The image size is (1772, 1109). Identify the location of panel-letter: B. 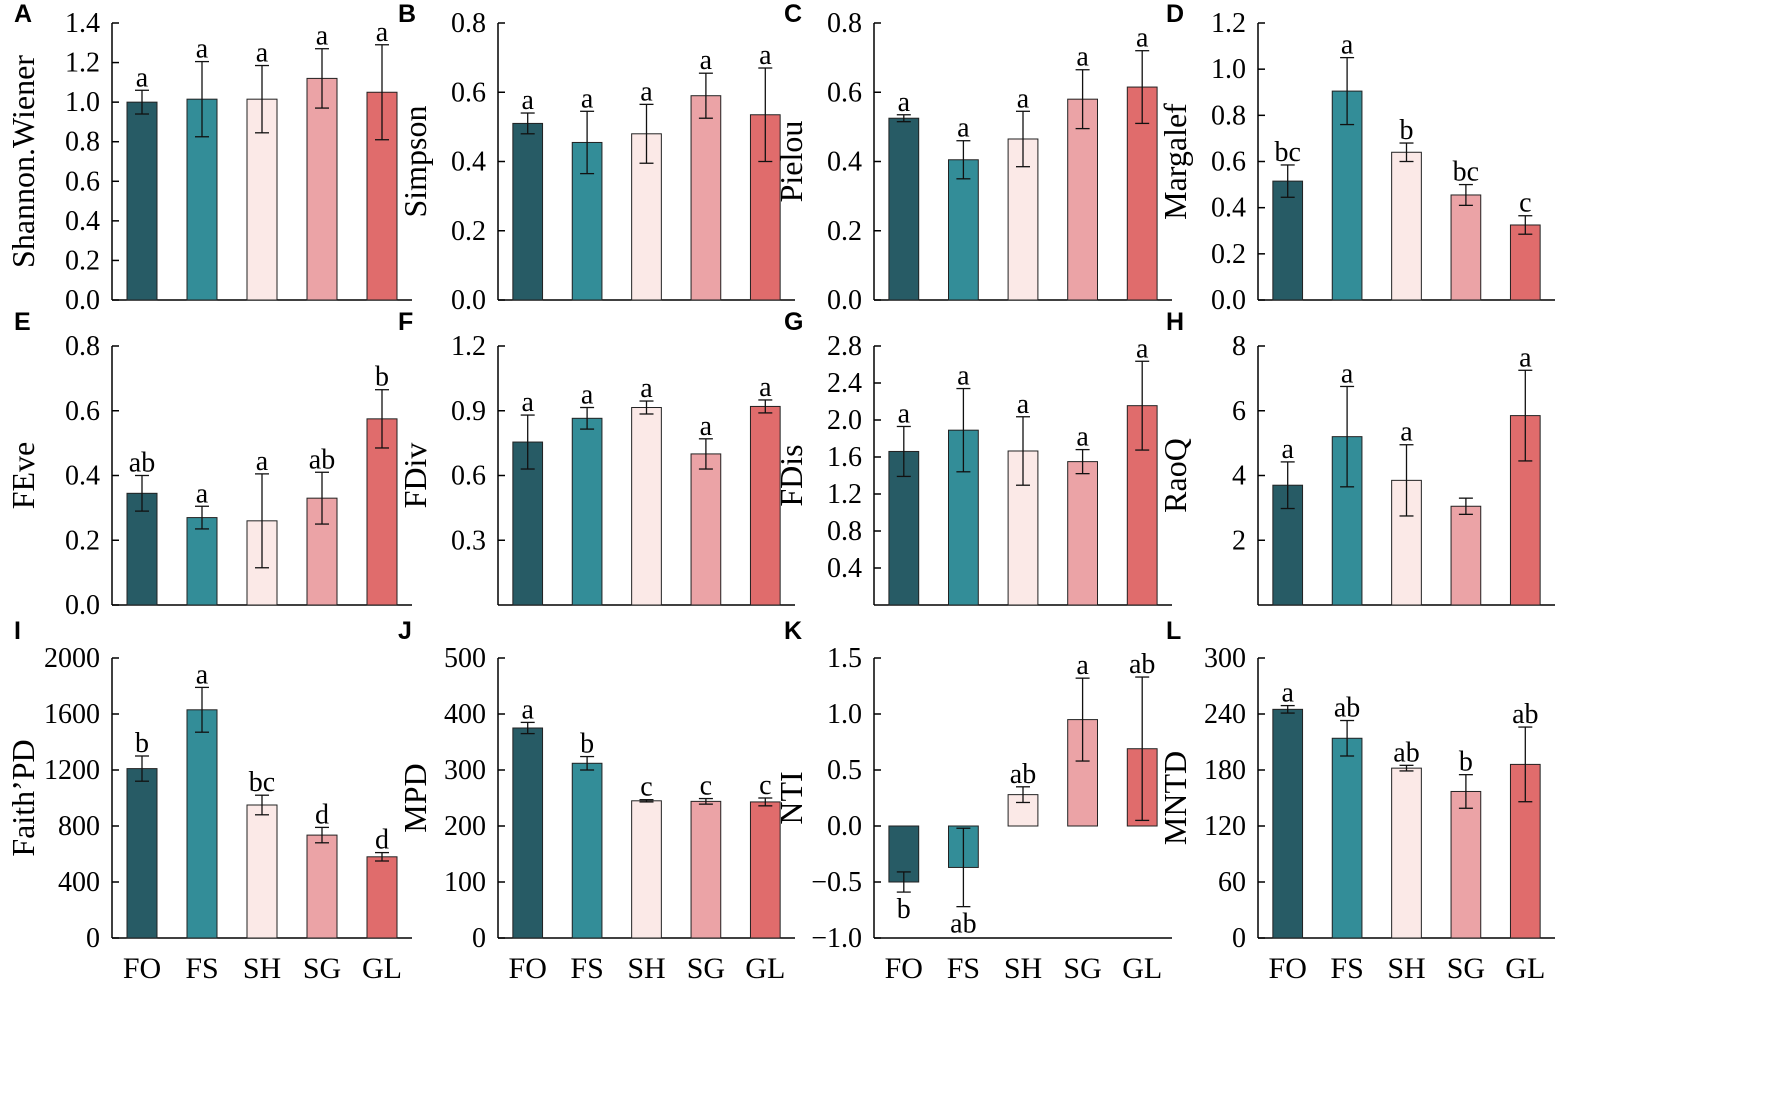
(407, 14).